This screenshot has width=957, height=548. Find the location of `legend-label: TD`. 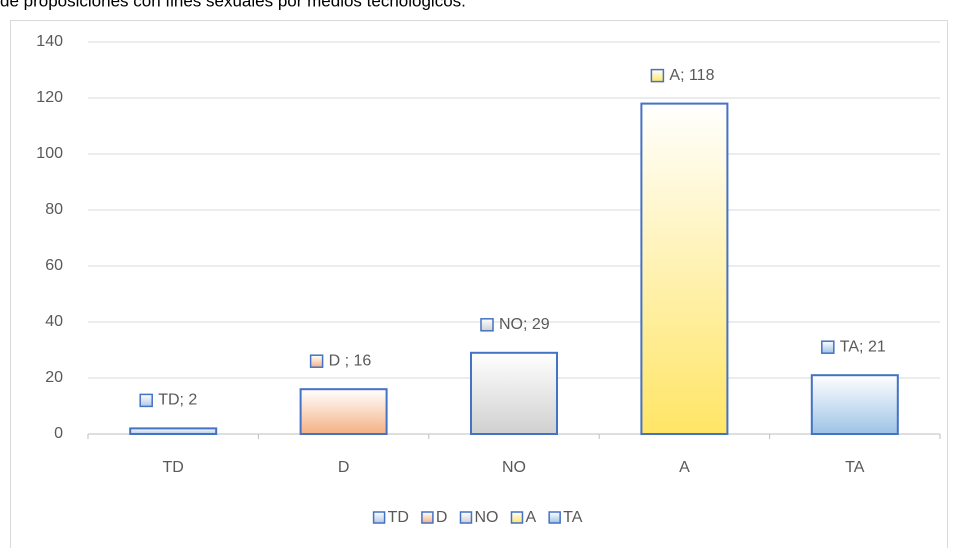

legend-label: TD is located at coordinates (398, 517).